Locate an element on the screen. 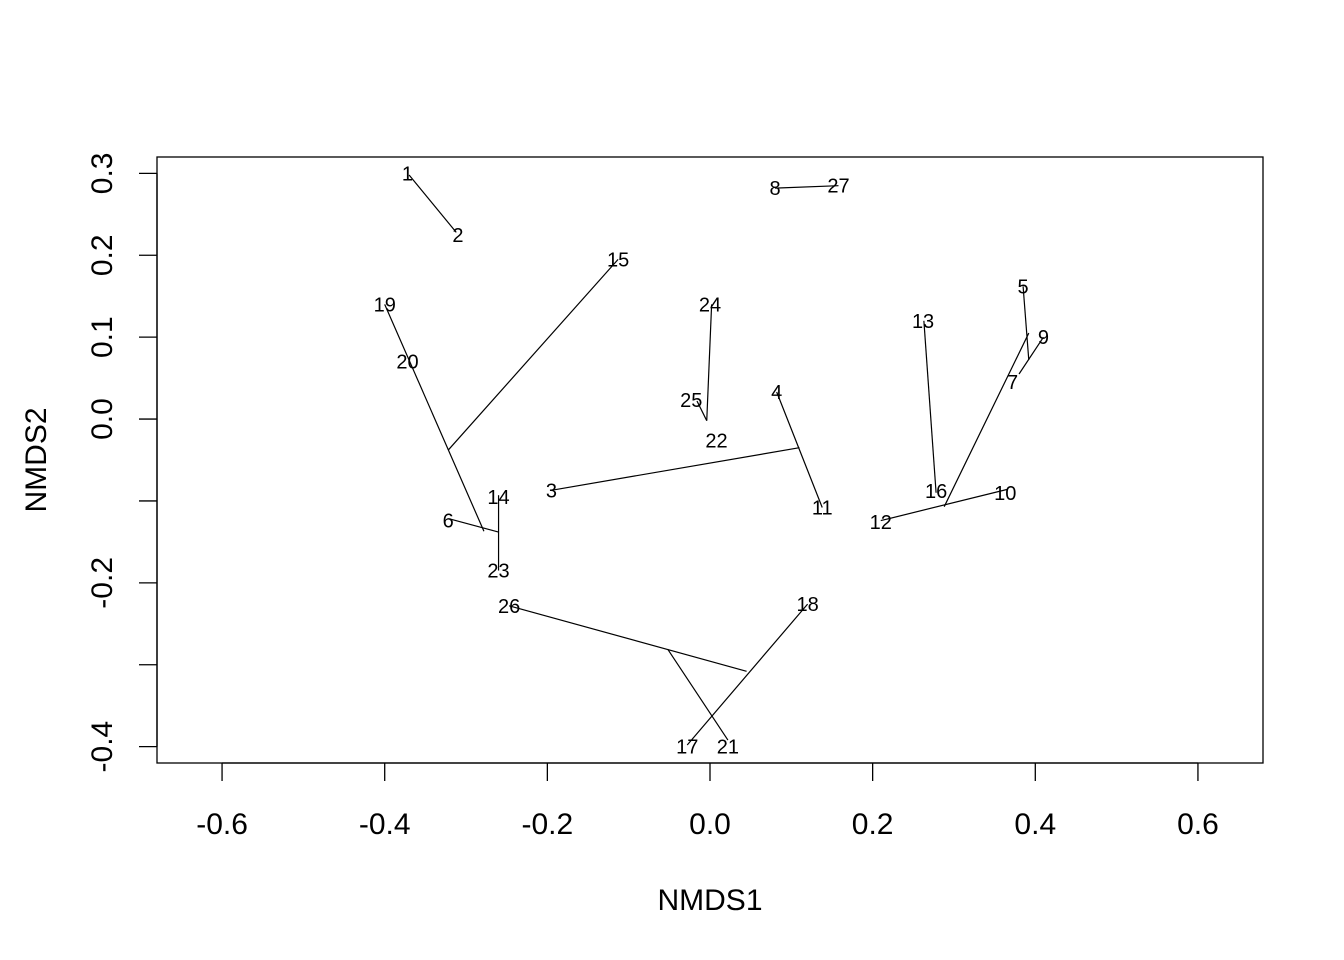 The height and width of the screenshot is (960, 1344). point-label: 26 is located at coordinates (509, 607).